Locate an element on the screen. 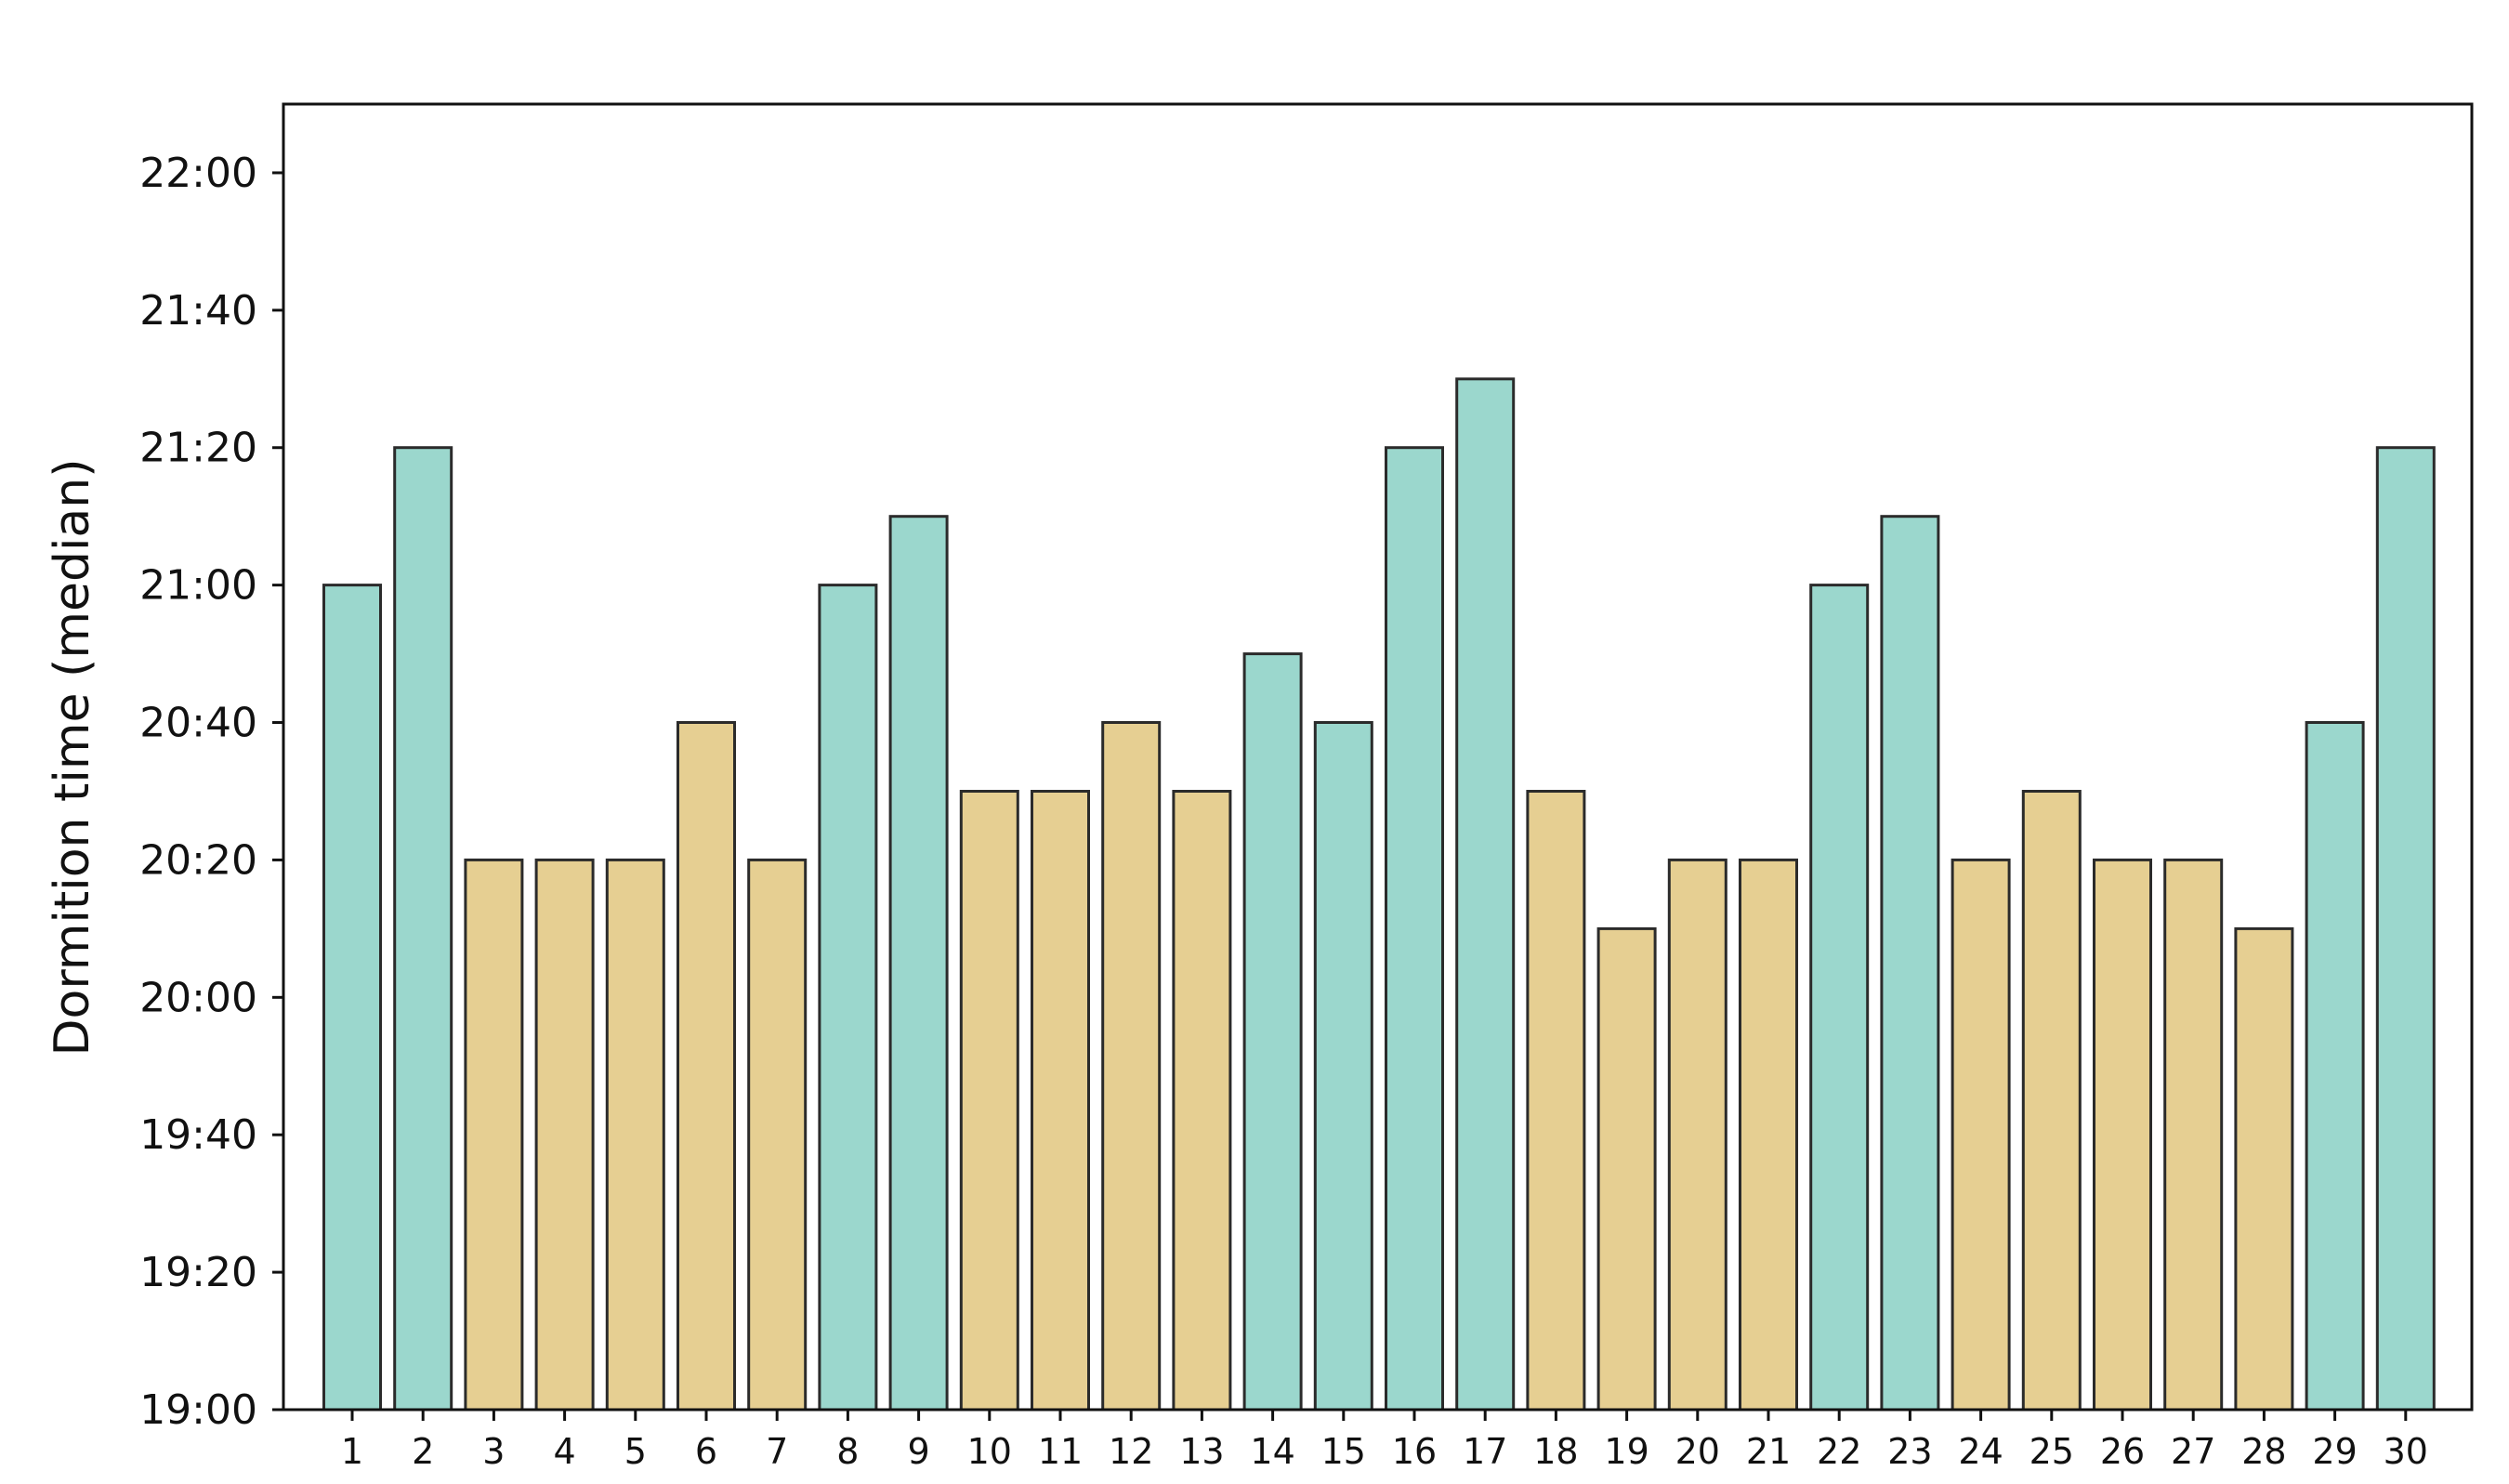 The image size is (2509, 1484). y-tick-label: 20:20 is located at coordinates (198, 860).